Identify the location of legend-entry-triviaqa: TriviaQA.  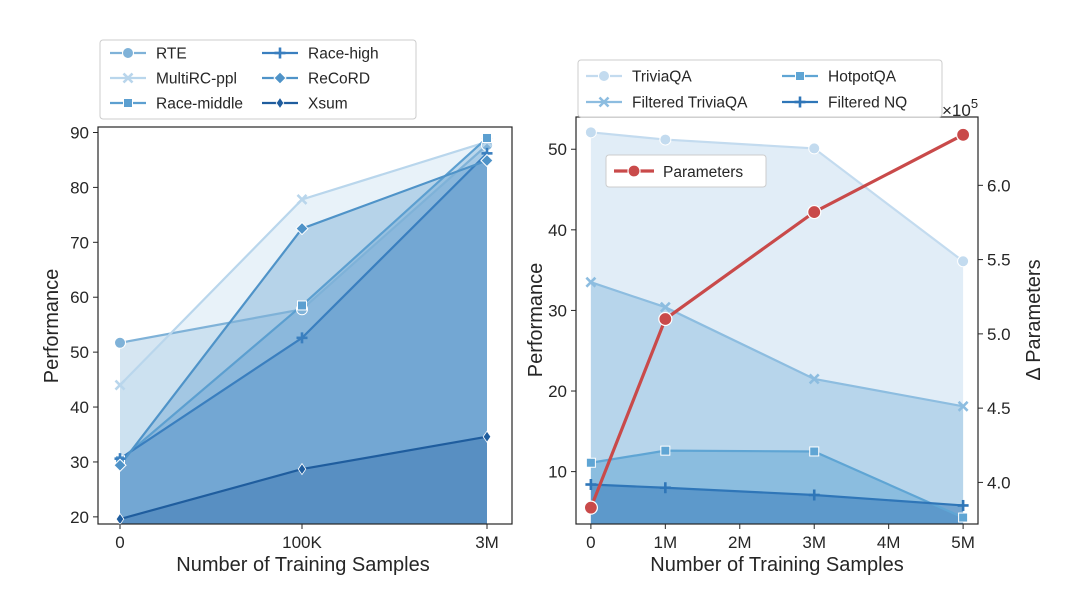
(639, 77).